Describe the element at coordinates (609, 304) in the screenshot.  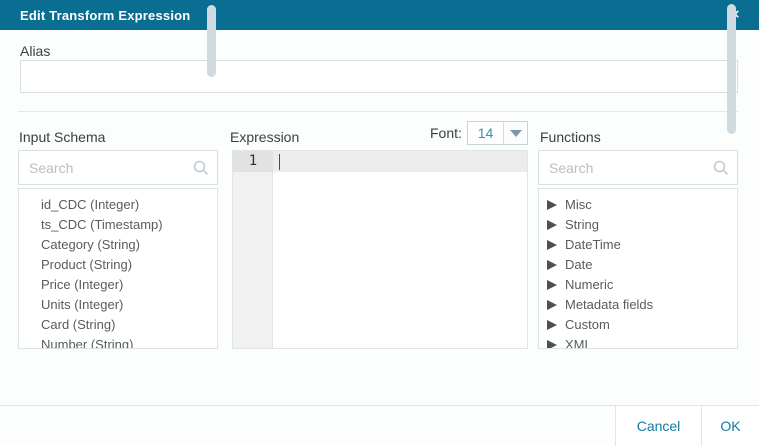
I see `function-category-label: Metadata fields` at that location.